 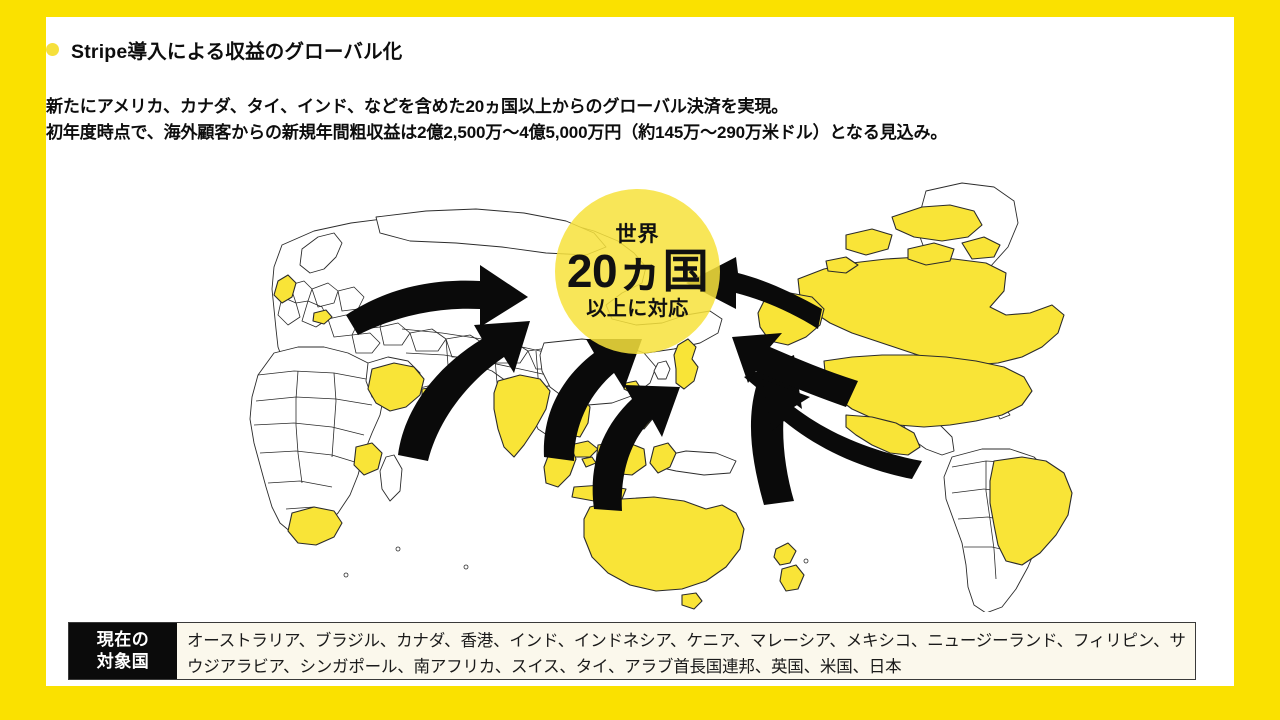 I want to click on country-india, so click(x=522, y=416).